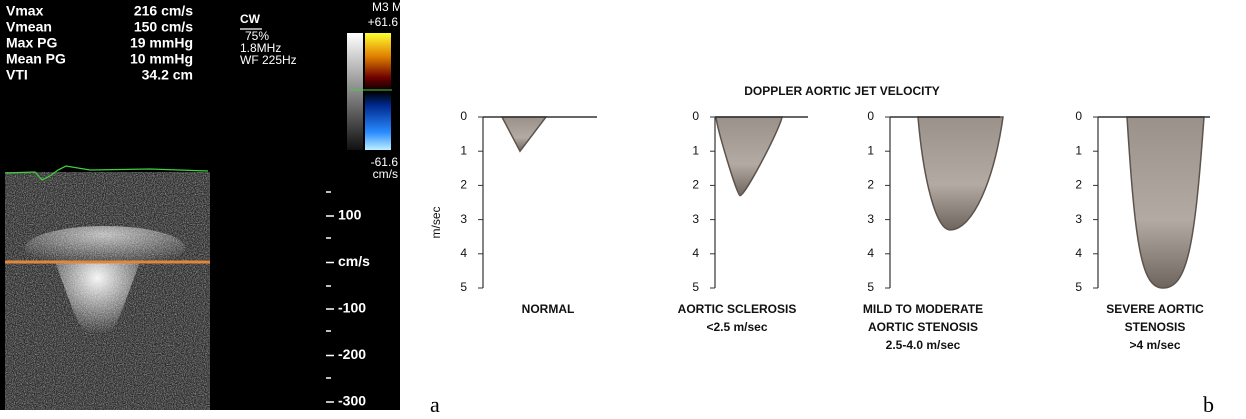 The width and height of the screenshot is (1246, 419). What do you see at coordinates (29, 27) in the screenshot?
I see `measure-label: Vmean` at bounding box center [29, 27].